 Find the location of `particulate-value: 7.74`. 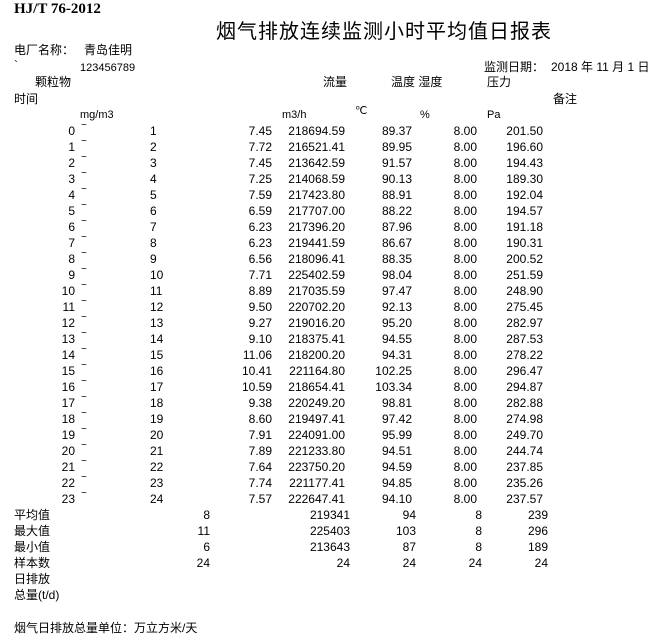

particulate-value: 7.74 is located at coordinates (260, 483).